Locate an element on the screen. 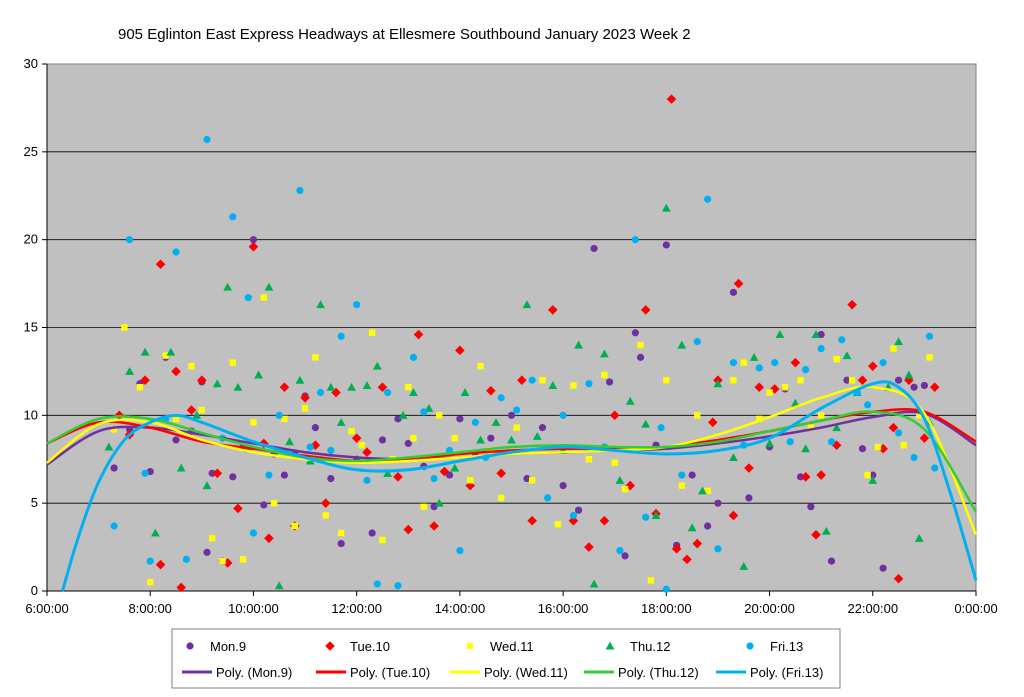 This screenshot has height=697, width=1024. y-tick-label: 15 is located at coordinates (31, 327).